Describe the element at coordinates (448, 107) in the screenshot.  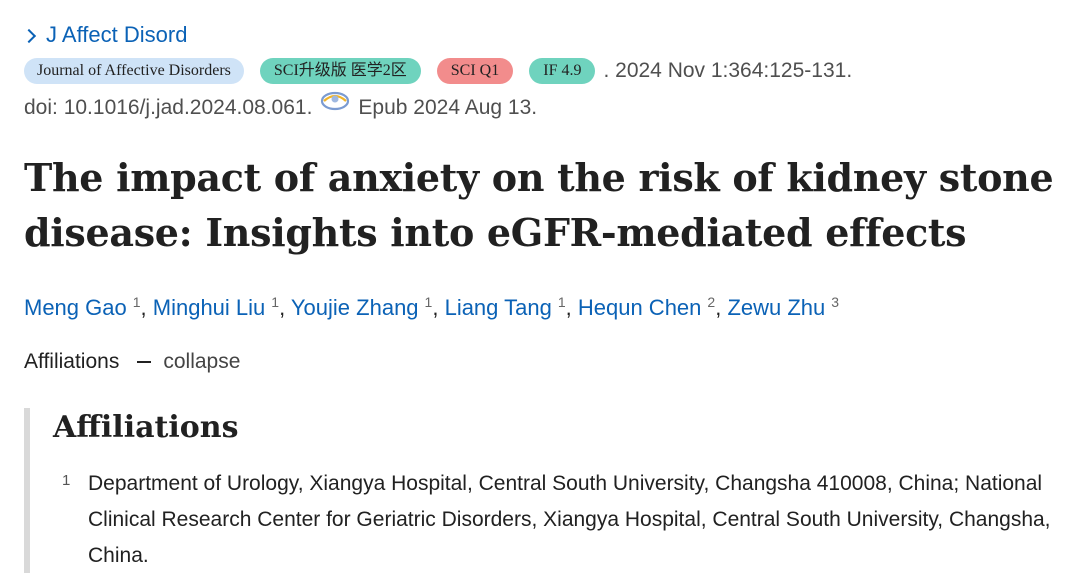
I see `epub-text: Epub 2024 Aug 13.` at that location.